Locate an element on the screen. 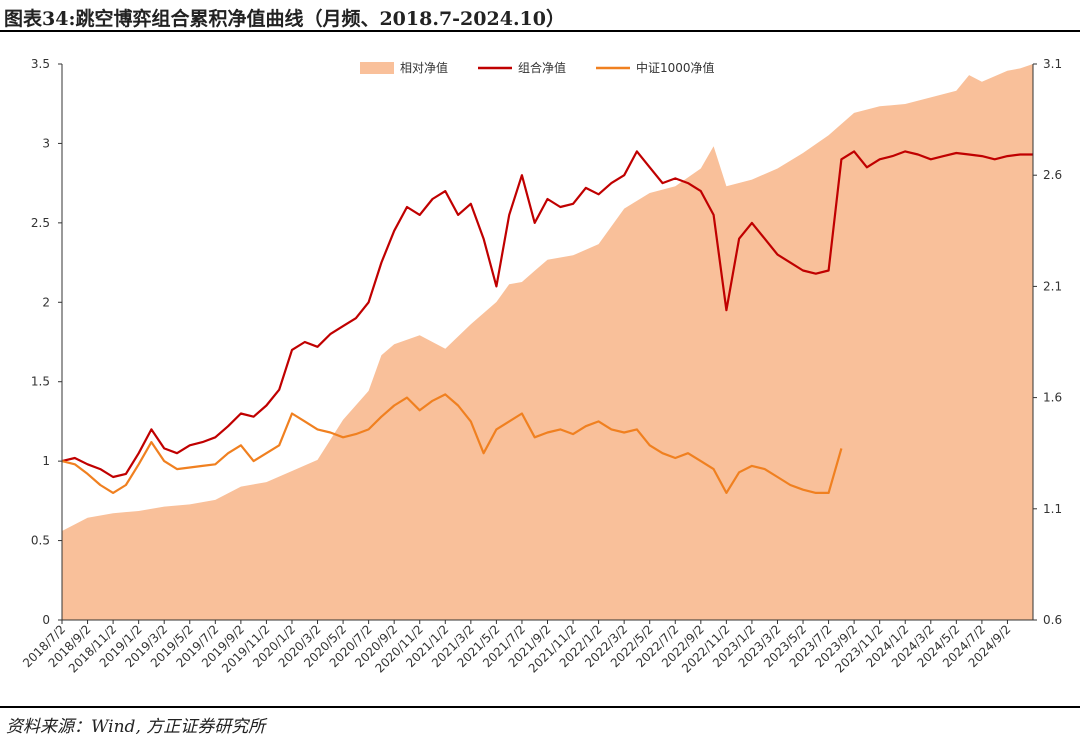 This screenshot has height=741, width=1080. left-tick-label: 2.5 is located at coordinates (40, 223).